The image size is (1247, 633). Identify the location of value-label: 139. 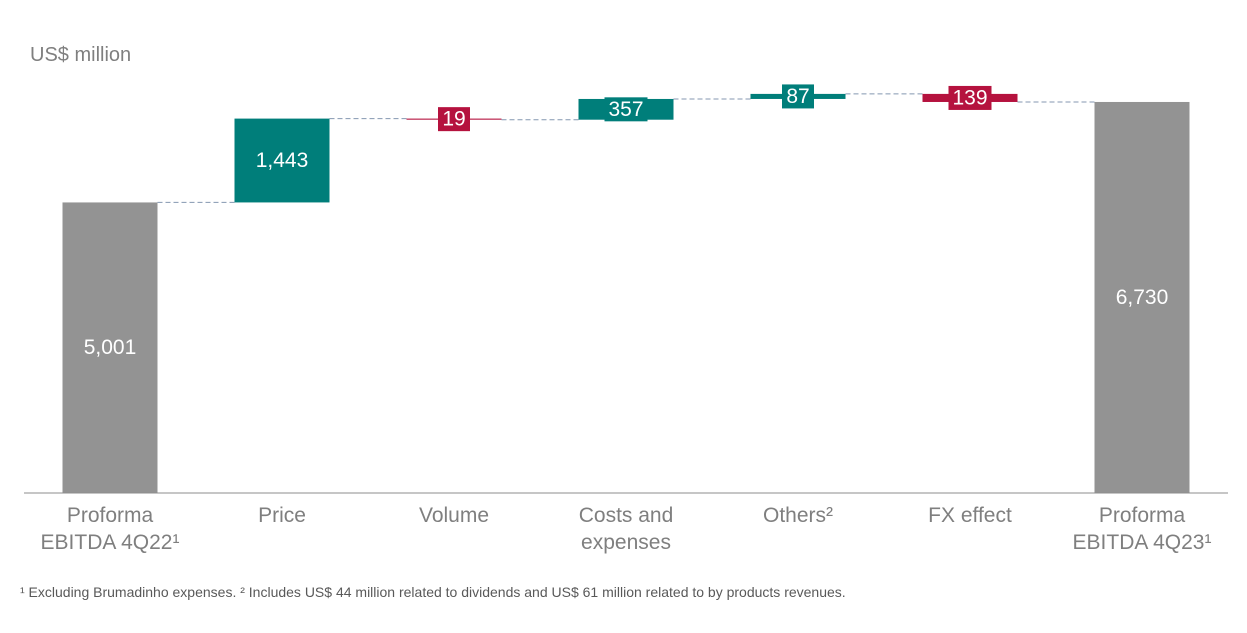
(969, 97).